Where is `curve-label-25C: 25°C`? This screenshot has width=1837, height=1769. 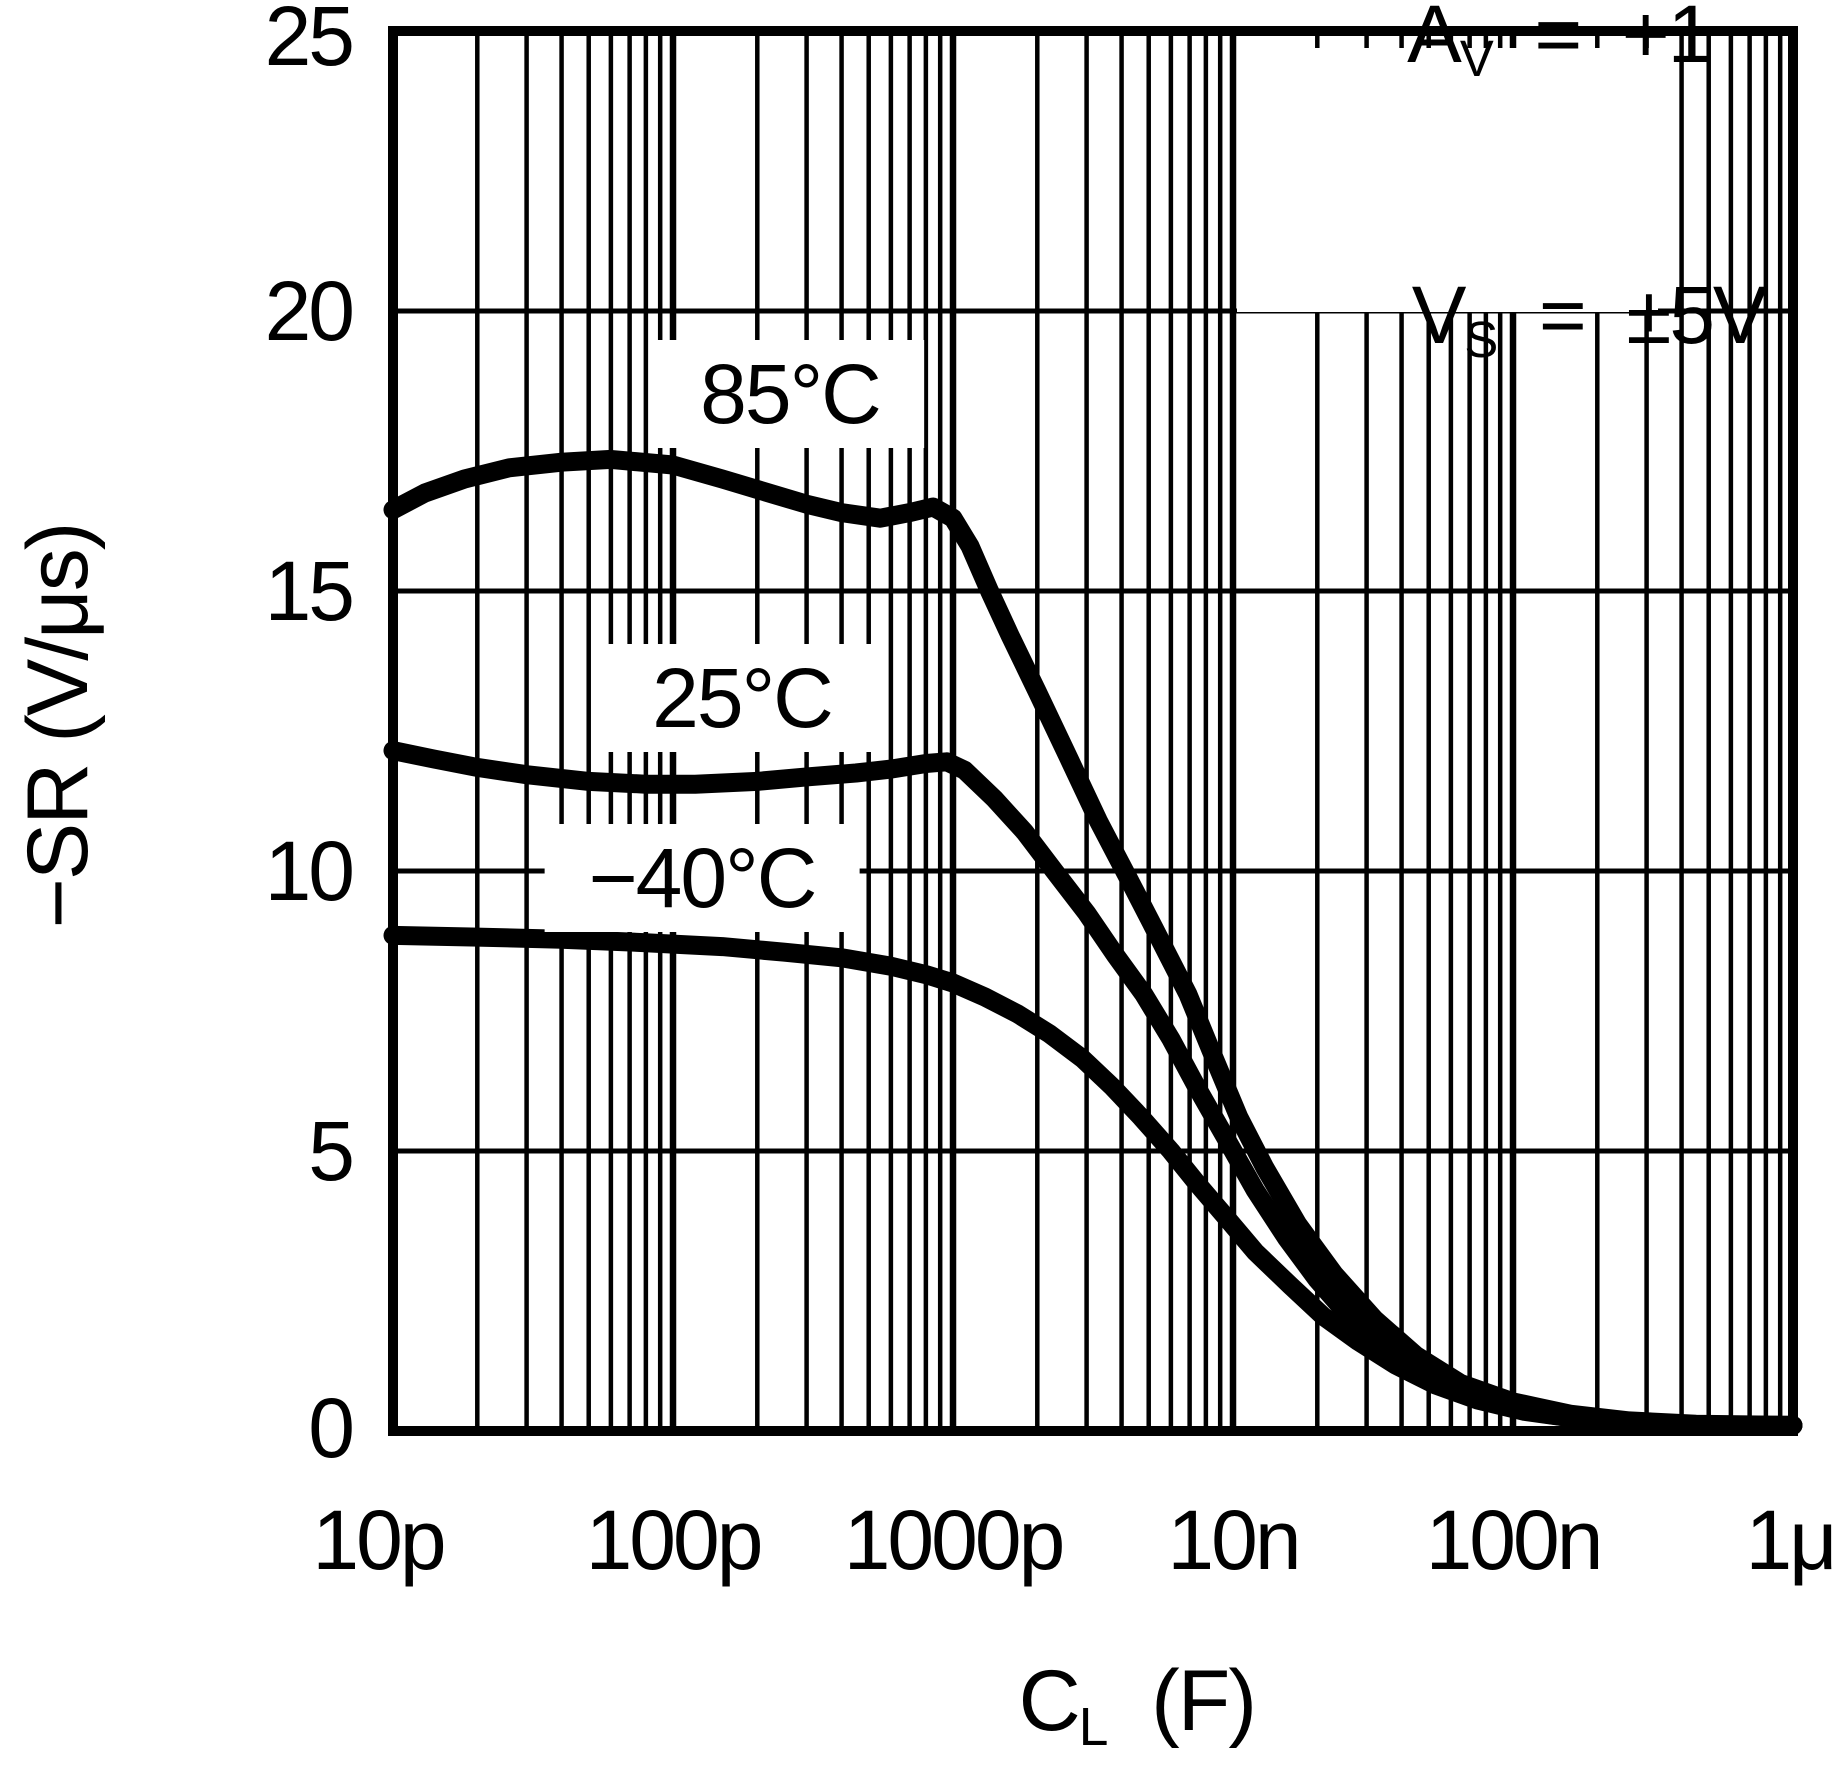
curve-label-25C: 25°C is located at coordinates (742, 698).